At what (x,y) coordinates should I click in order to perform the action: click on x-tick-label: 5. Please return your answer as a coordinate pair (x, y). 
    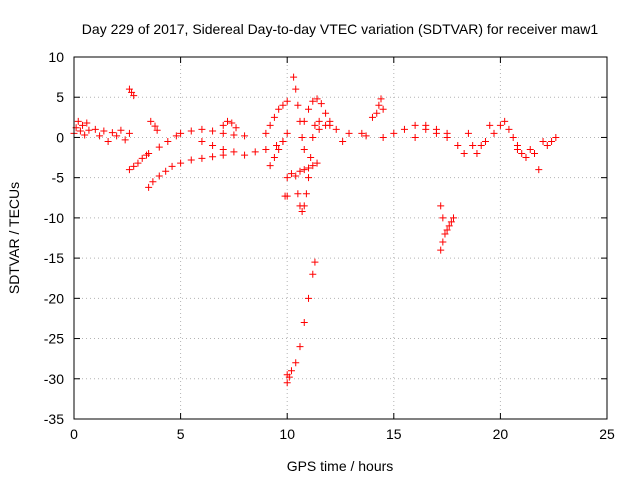
    Looking at the image, I should click on (181, 434).